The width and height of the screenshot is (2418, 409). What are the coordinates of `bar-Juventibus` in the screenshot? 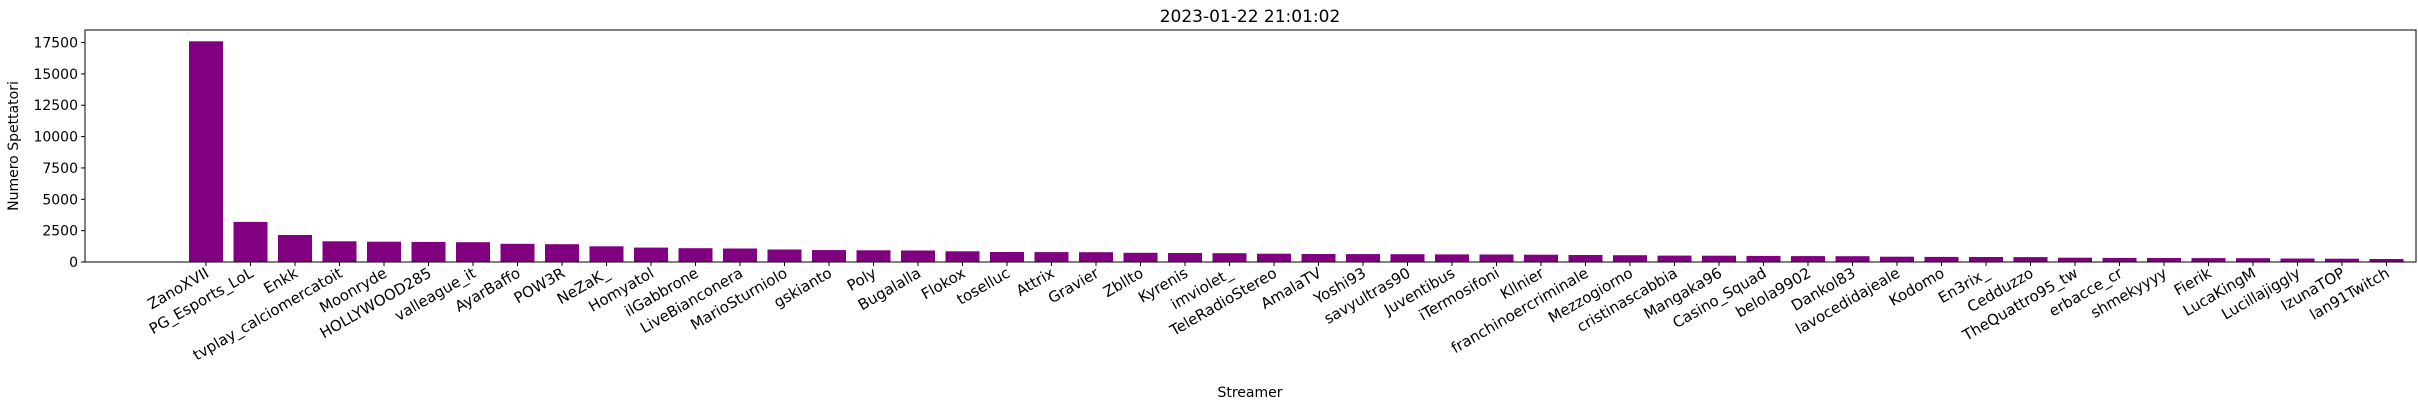 It's located at (1452, 258).